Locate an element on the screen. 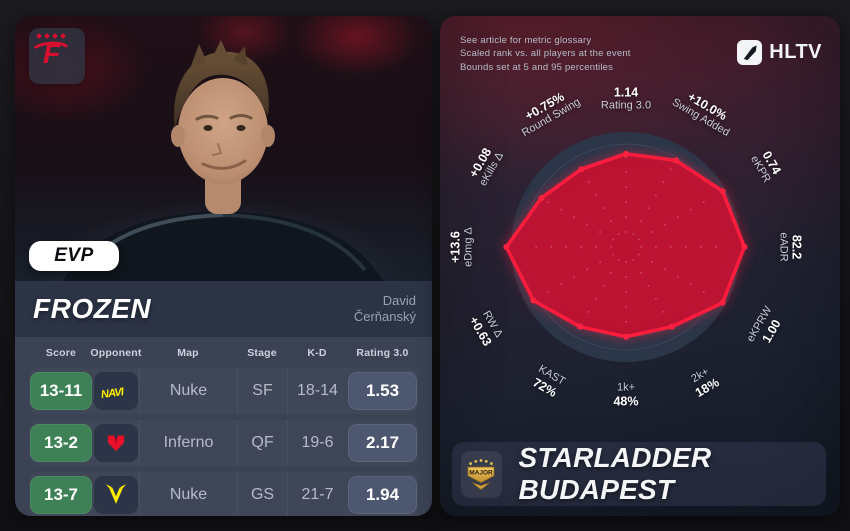 This screenshot has width=850, height=531. kd-cell: 19-6 is located at coordinates (317, 443).